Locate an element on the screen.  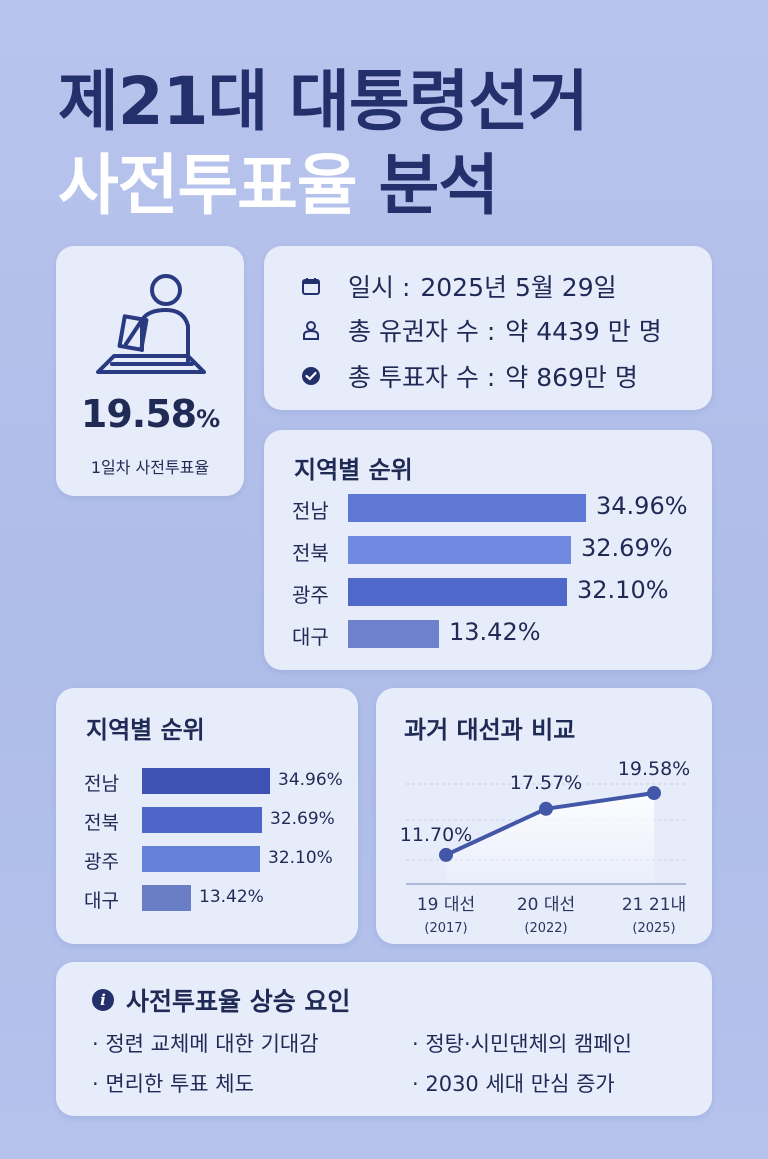
region-ranking-card: 지역별 순위 전남 34.96% 전북 32.69% 광주 32.10% 대구 13.42% is located at coordinates (488, 550).